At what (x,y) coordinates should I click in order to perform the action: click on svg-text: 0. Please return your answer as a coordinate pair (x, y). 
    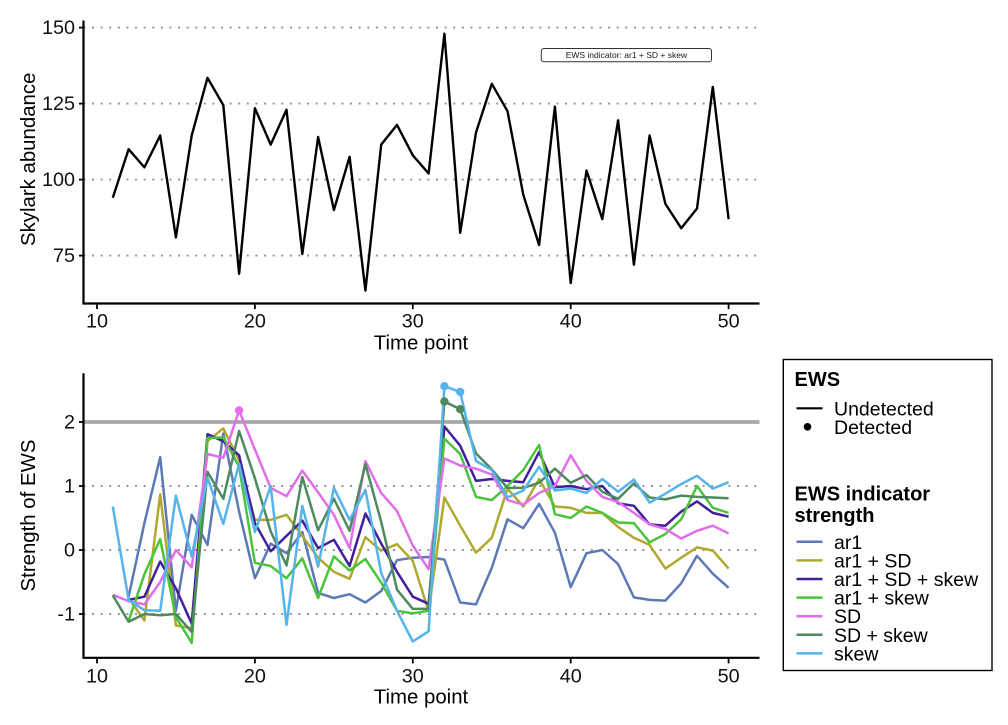
    Looking at the image, I should click on (69, 551).